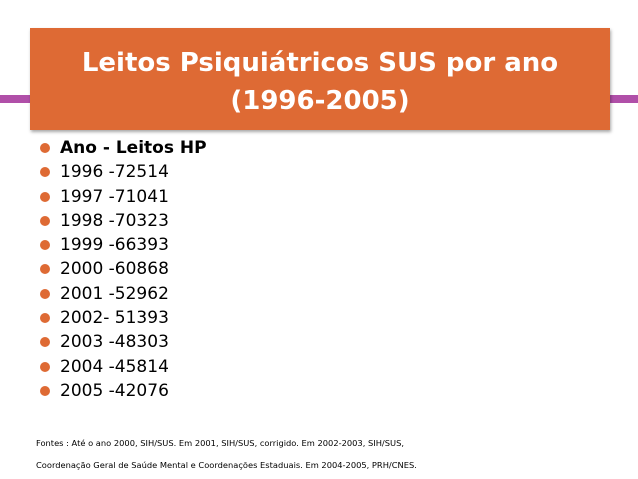 This screenshot has width=638, height=479. I want to click on list-item: 2004 -45814, so click(121, 367).